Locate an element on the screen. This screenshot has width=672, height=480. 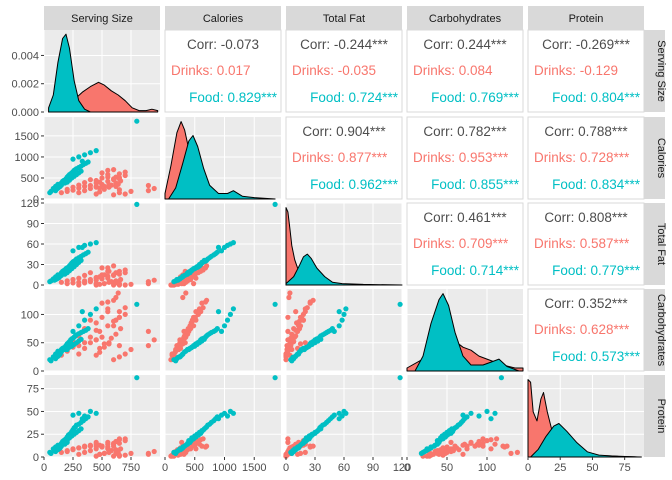
strip-label-protein: Protein is located at coordinates (586, 19).